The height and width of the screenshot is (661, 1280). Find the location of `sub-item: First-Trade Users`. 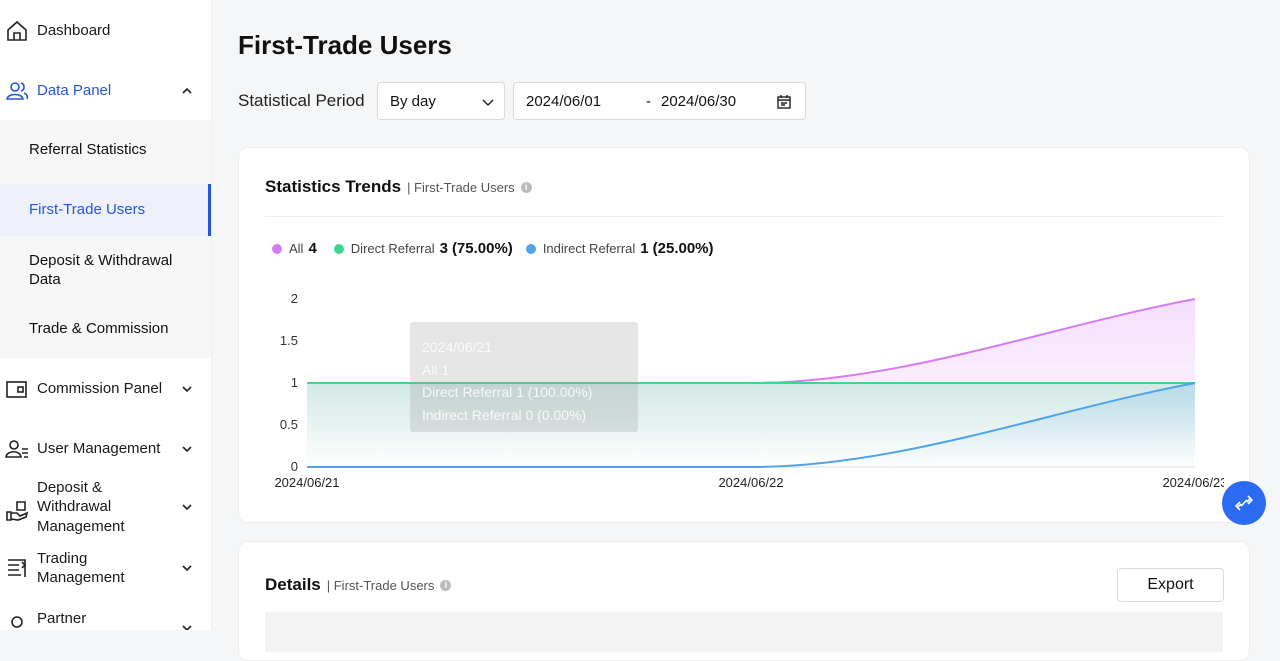

sub-item: First-Trade Users is located at coordinates (105, 210).